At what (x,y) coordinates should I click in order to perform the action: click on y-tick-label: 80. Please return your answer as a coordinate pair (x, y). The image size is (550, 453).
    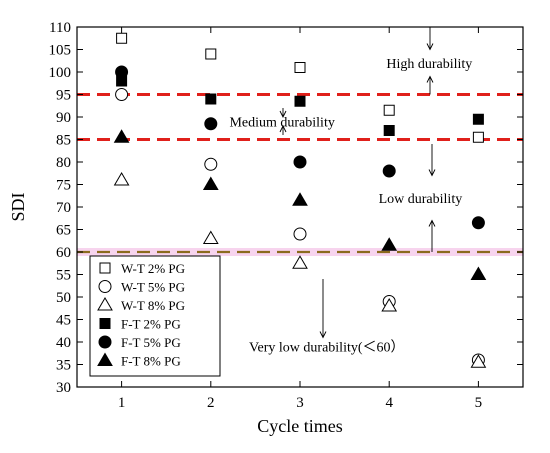
    Looking at the image, I should click on (63, 163).